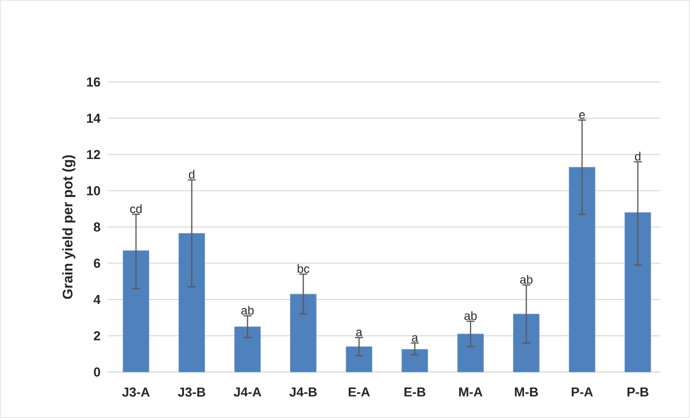 The width and height of the screenshot is (690, 418). Describe the element at coordinates (93, 191) in the screenshot. I see `y-tick-label: 10` at that location.